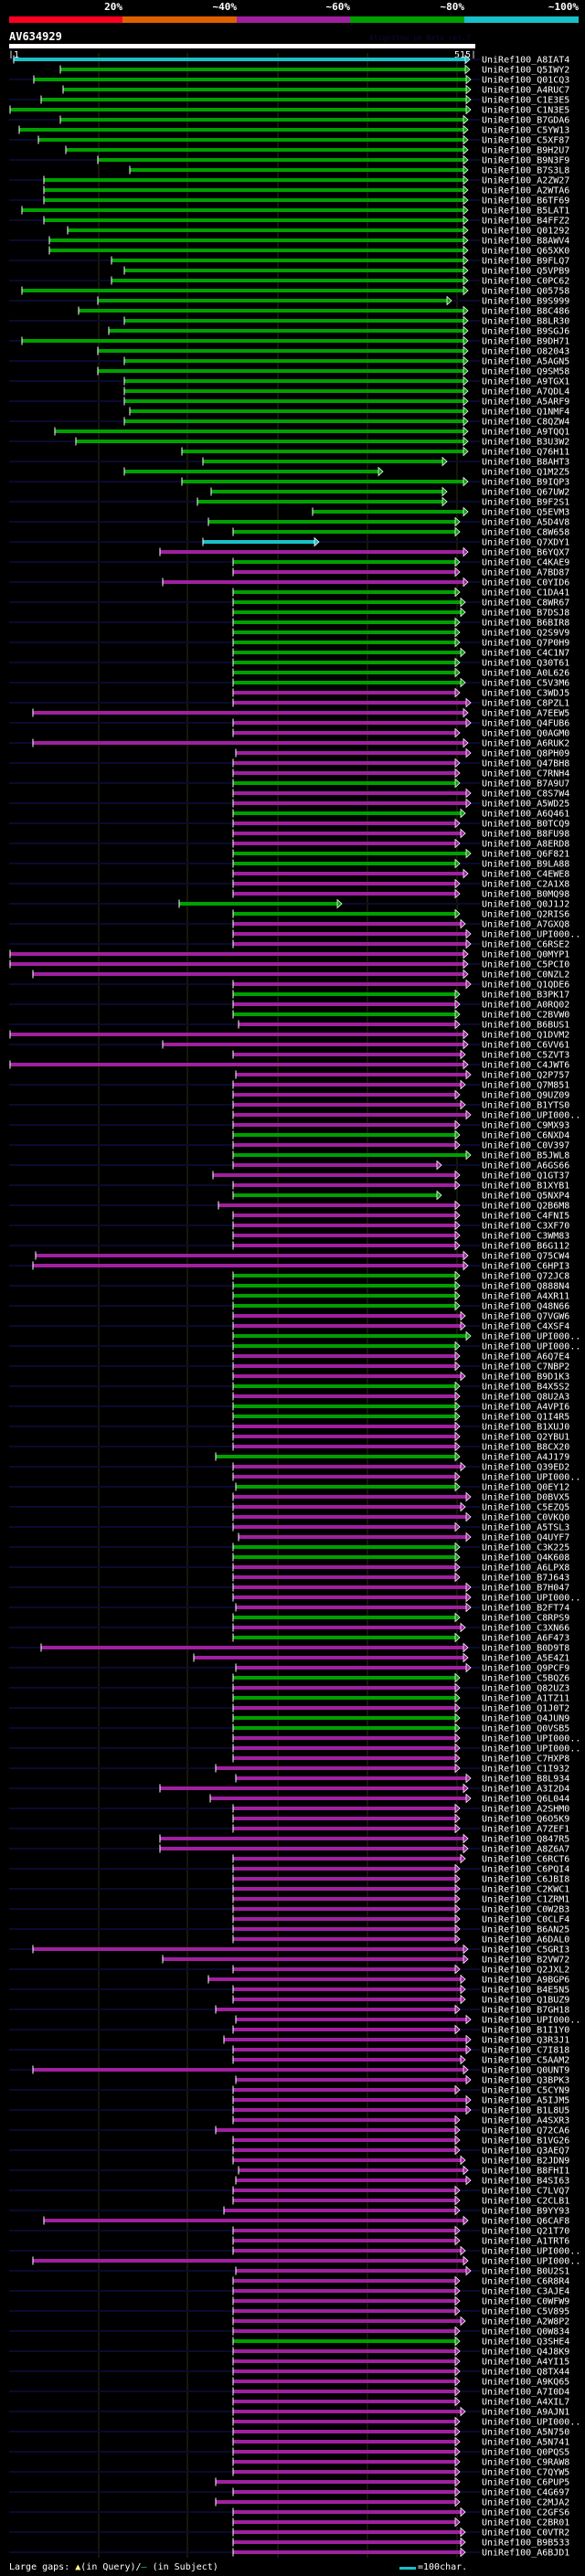 The width and height of the screenshot is (585, 2576). Describe the element at coordinates (338, 7) in the screenshot. I see `legend-label-60: ~60%` at that location.